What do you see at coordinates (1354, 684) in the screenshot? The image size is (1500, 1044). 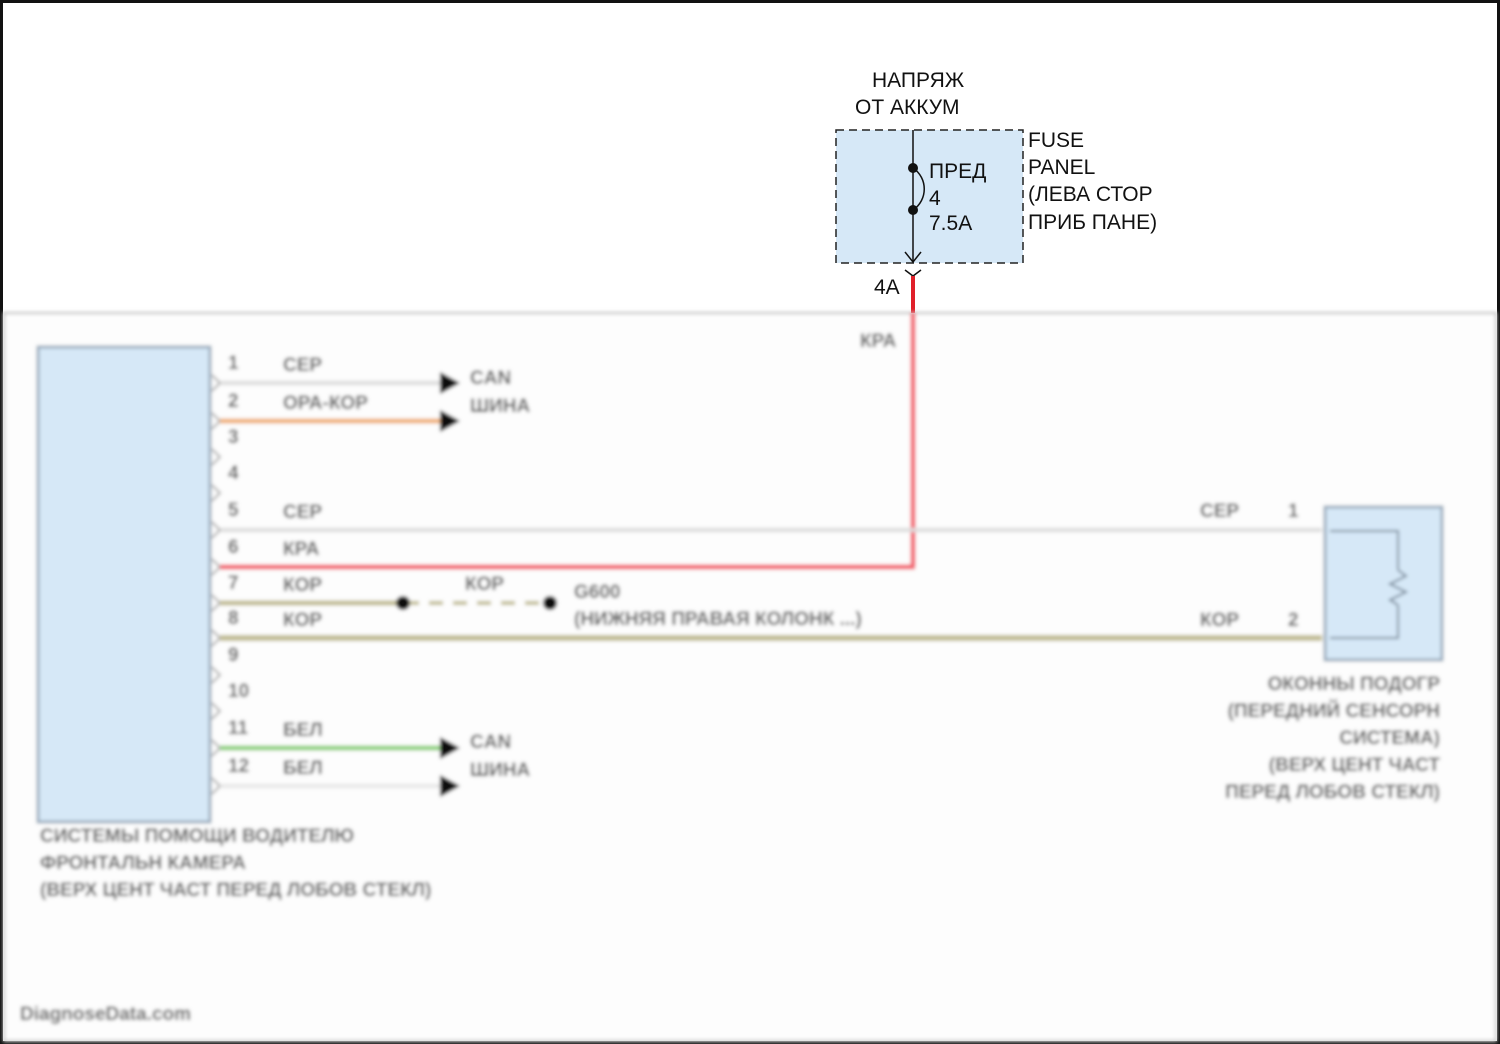 I see `heater-label: ОКОННЫ ПОДОГР` at bounding box center [1354, 684].